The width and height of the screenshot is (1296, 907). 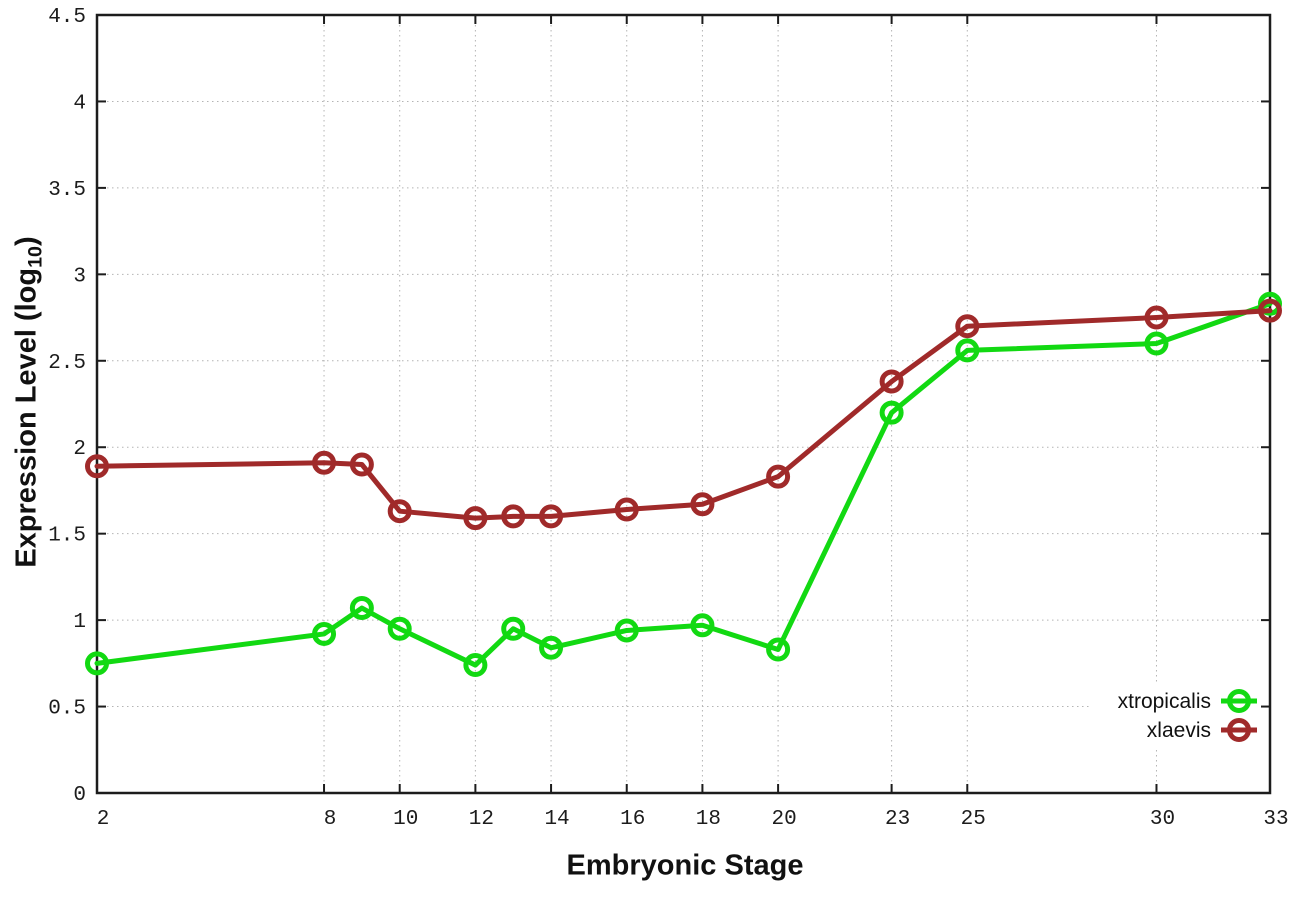 I want to click on y-axis-title-subscript: 10, so click(x=35, y=256).